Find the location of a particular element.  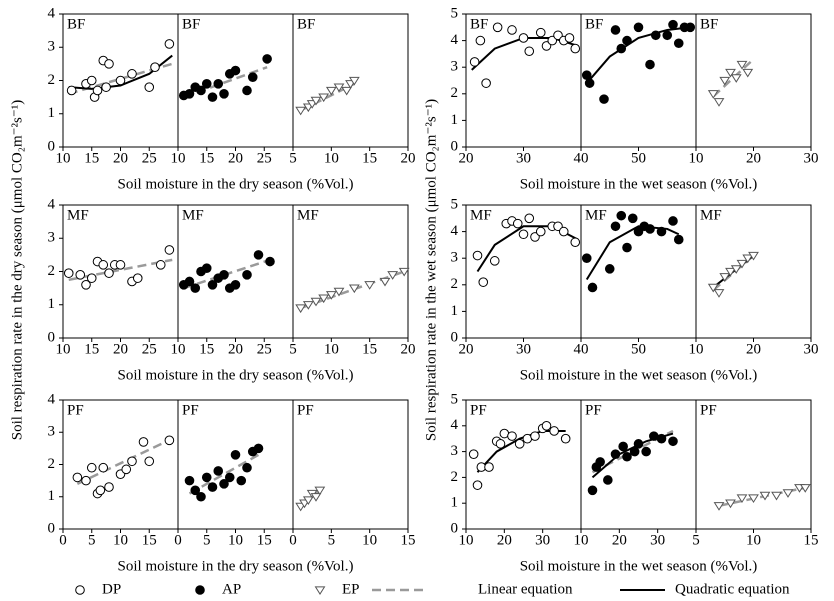

legend-marker is located at coordinates (320, 590).